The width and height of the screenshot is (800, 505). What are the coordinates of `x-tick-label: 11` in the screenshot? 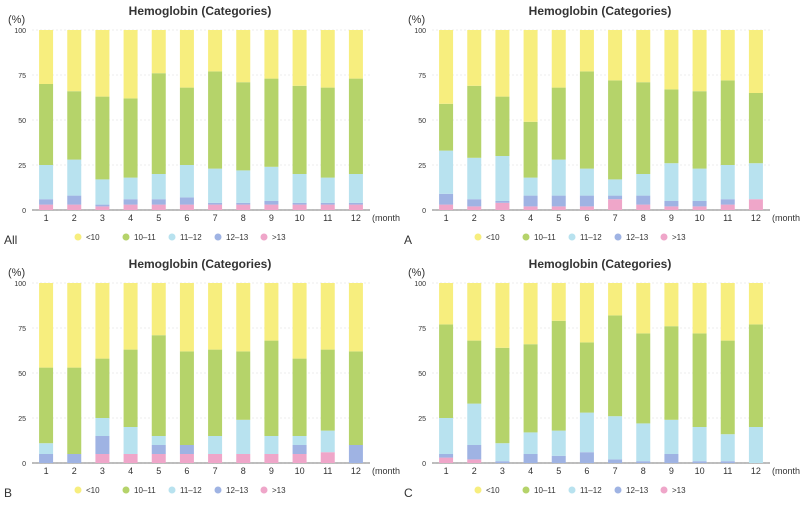 It's located at (727, 471).